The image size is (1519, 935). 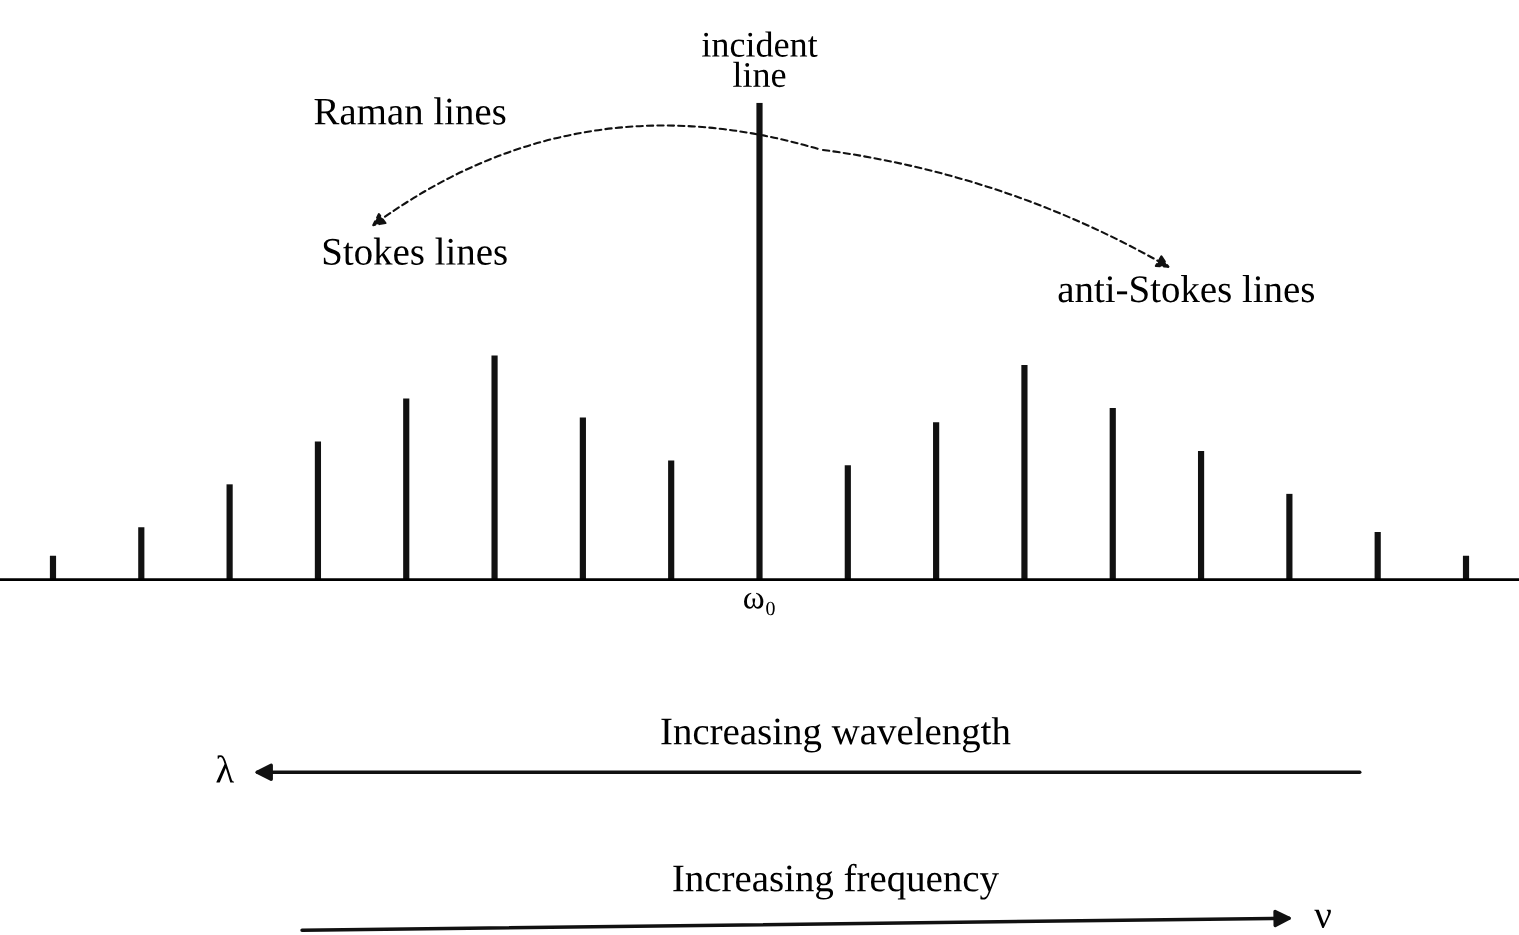 What do you see at coordinates (1186, 289) in the screenshot?
I see `annotation: anti-Stokes lines` at bounding box center [1186, 289].